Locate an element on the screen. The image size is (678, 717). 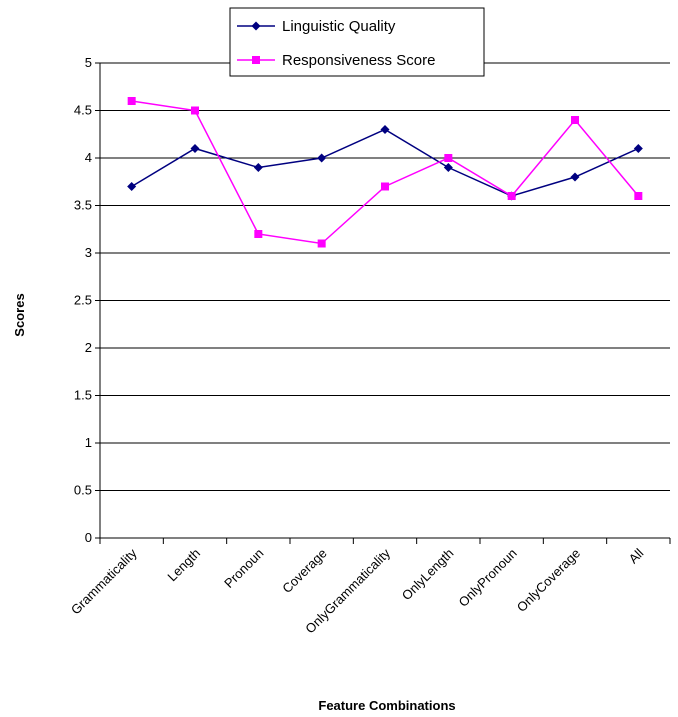
x-category-label-5: OnlyLength is located at coordinates (428, 575).